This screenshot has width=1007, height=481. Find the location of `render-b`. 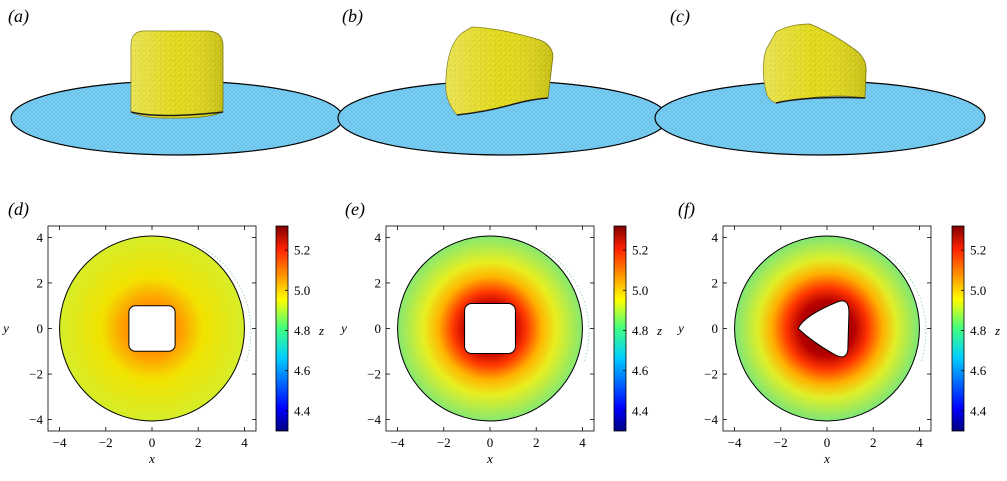

render-b is located at coordinates (503, 91).